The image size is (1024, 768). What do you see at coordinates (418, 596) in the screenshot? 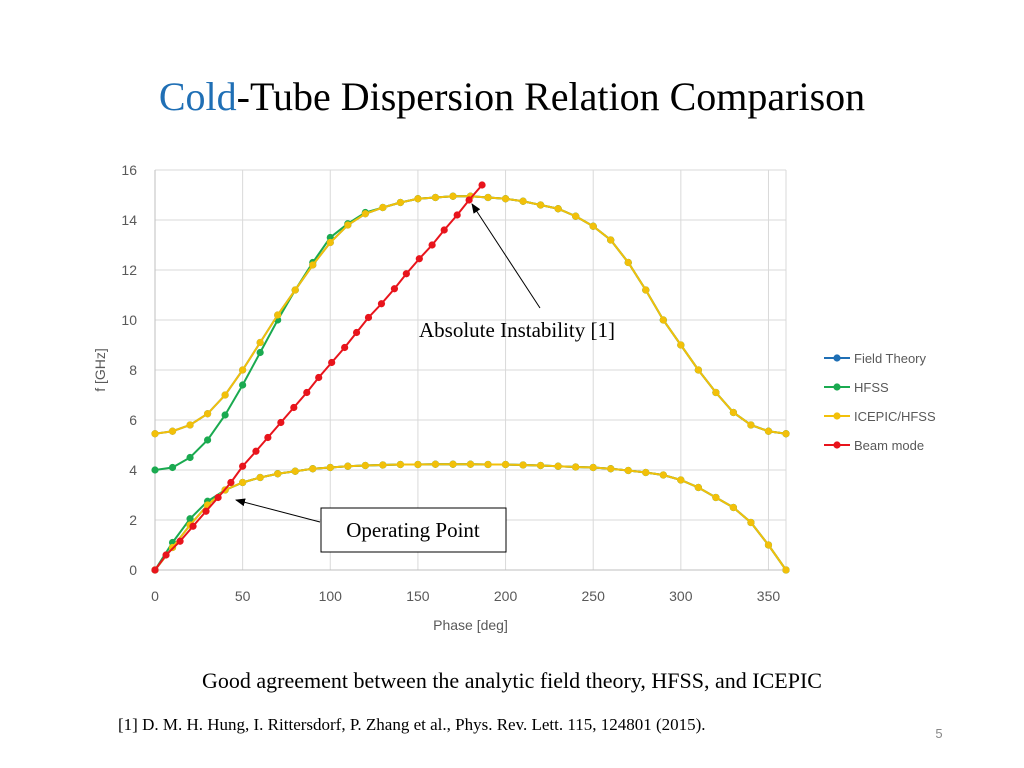
I see `x-tick-label: 150` at bounding box center [418, 596].